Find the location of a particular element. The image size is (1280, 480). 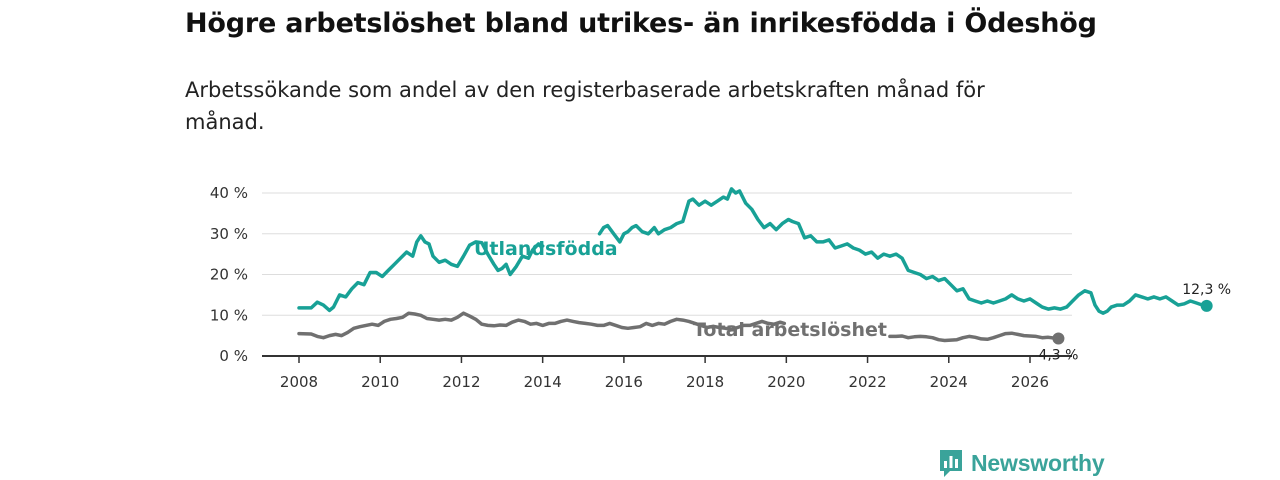

x-axis-ticks: 2008 2010 2012 2014 2016 2018 2020 2022 2024 2026 is located at coordinates (664, 373).